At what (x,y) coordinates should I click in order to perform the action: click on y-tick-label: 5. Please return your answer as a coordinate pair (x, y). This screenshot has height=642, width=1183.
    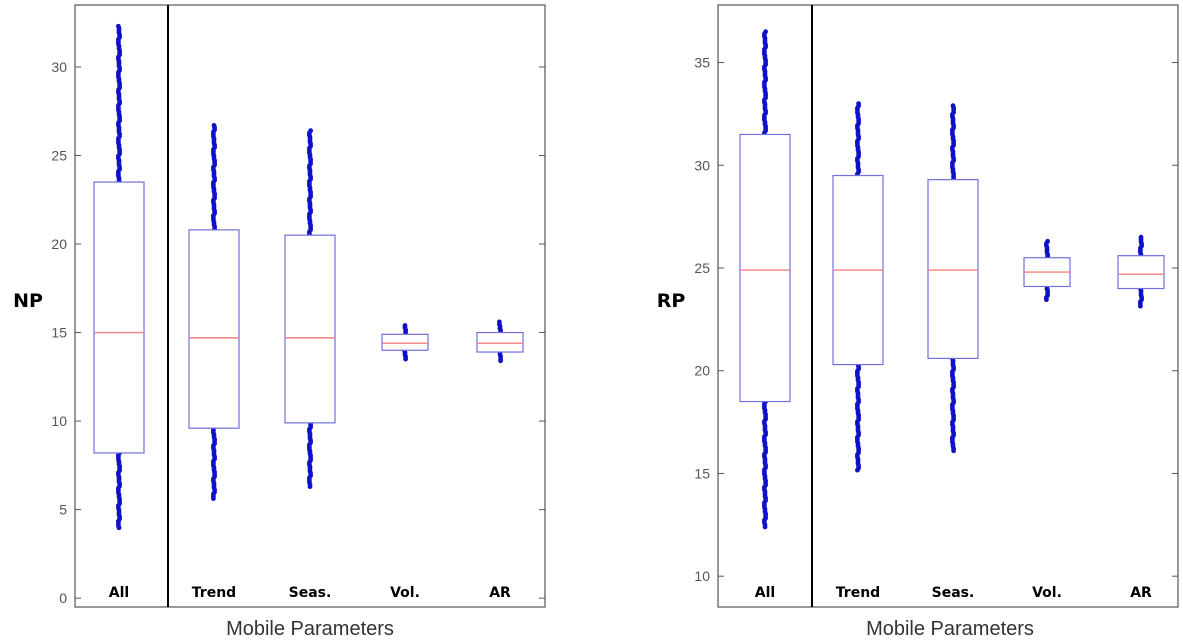
    Looking at the image, I should click on (63, 510).